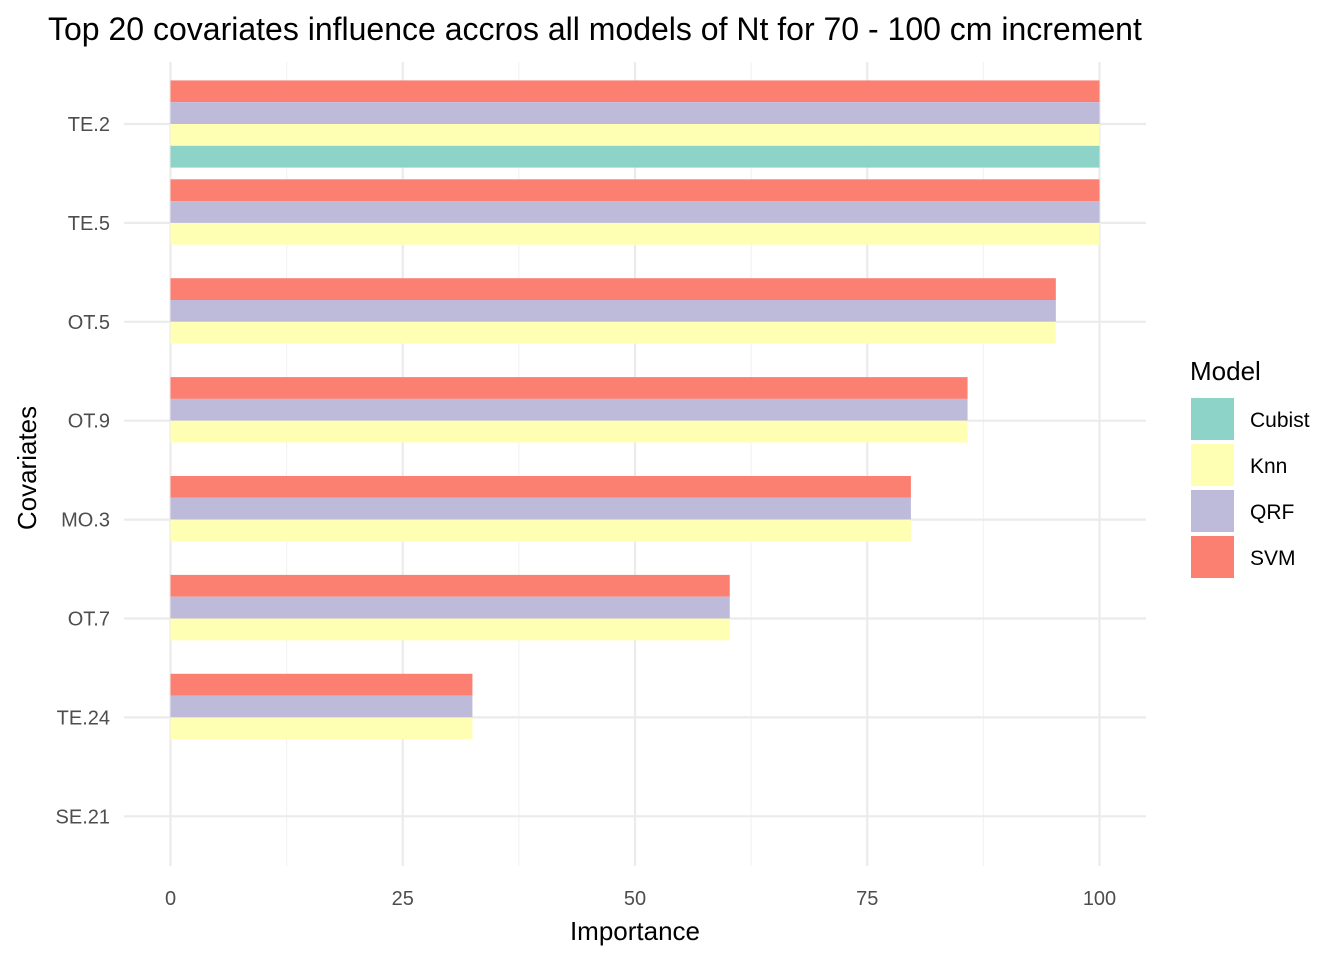  I want to click on y-tick-label: MO.3, so click(85, 521).